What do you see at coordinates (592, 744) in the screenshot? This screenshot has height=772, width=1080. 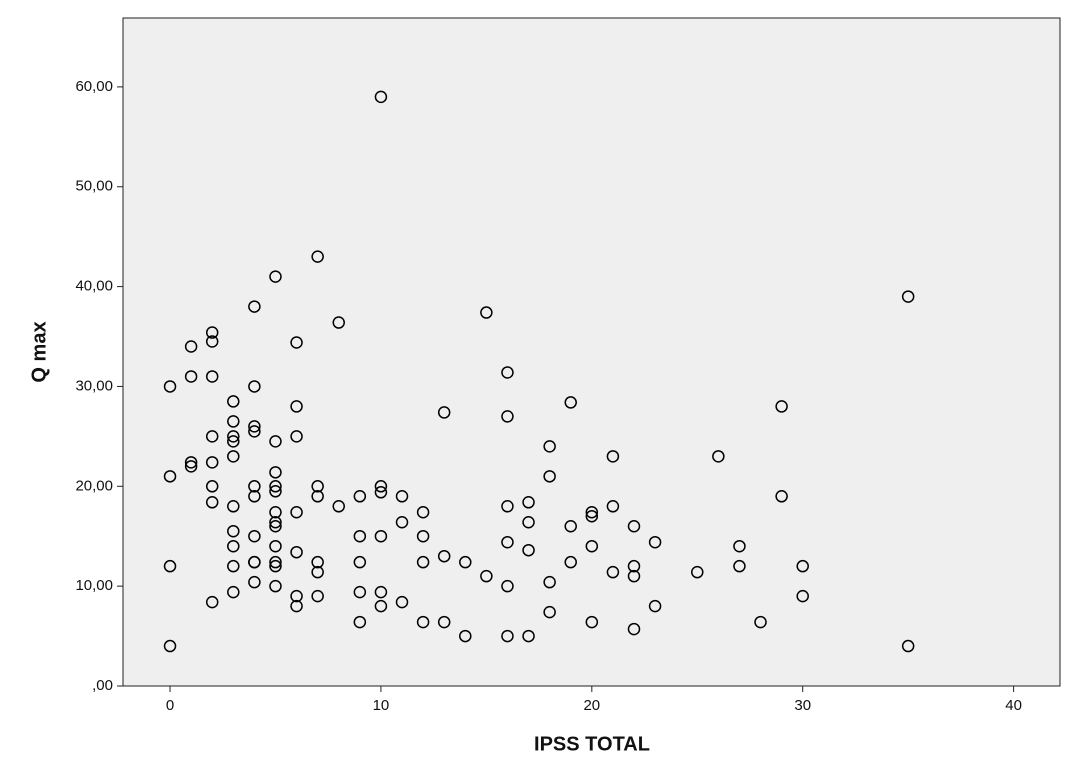 I see `x-axis-title: IPSS TOTAL` at bounding box center [592, 744].